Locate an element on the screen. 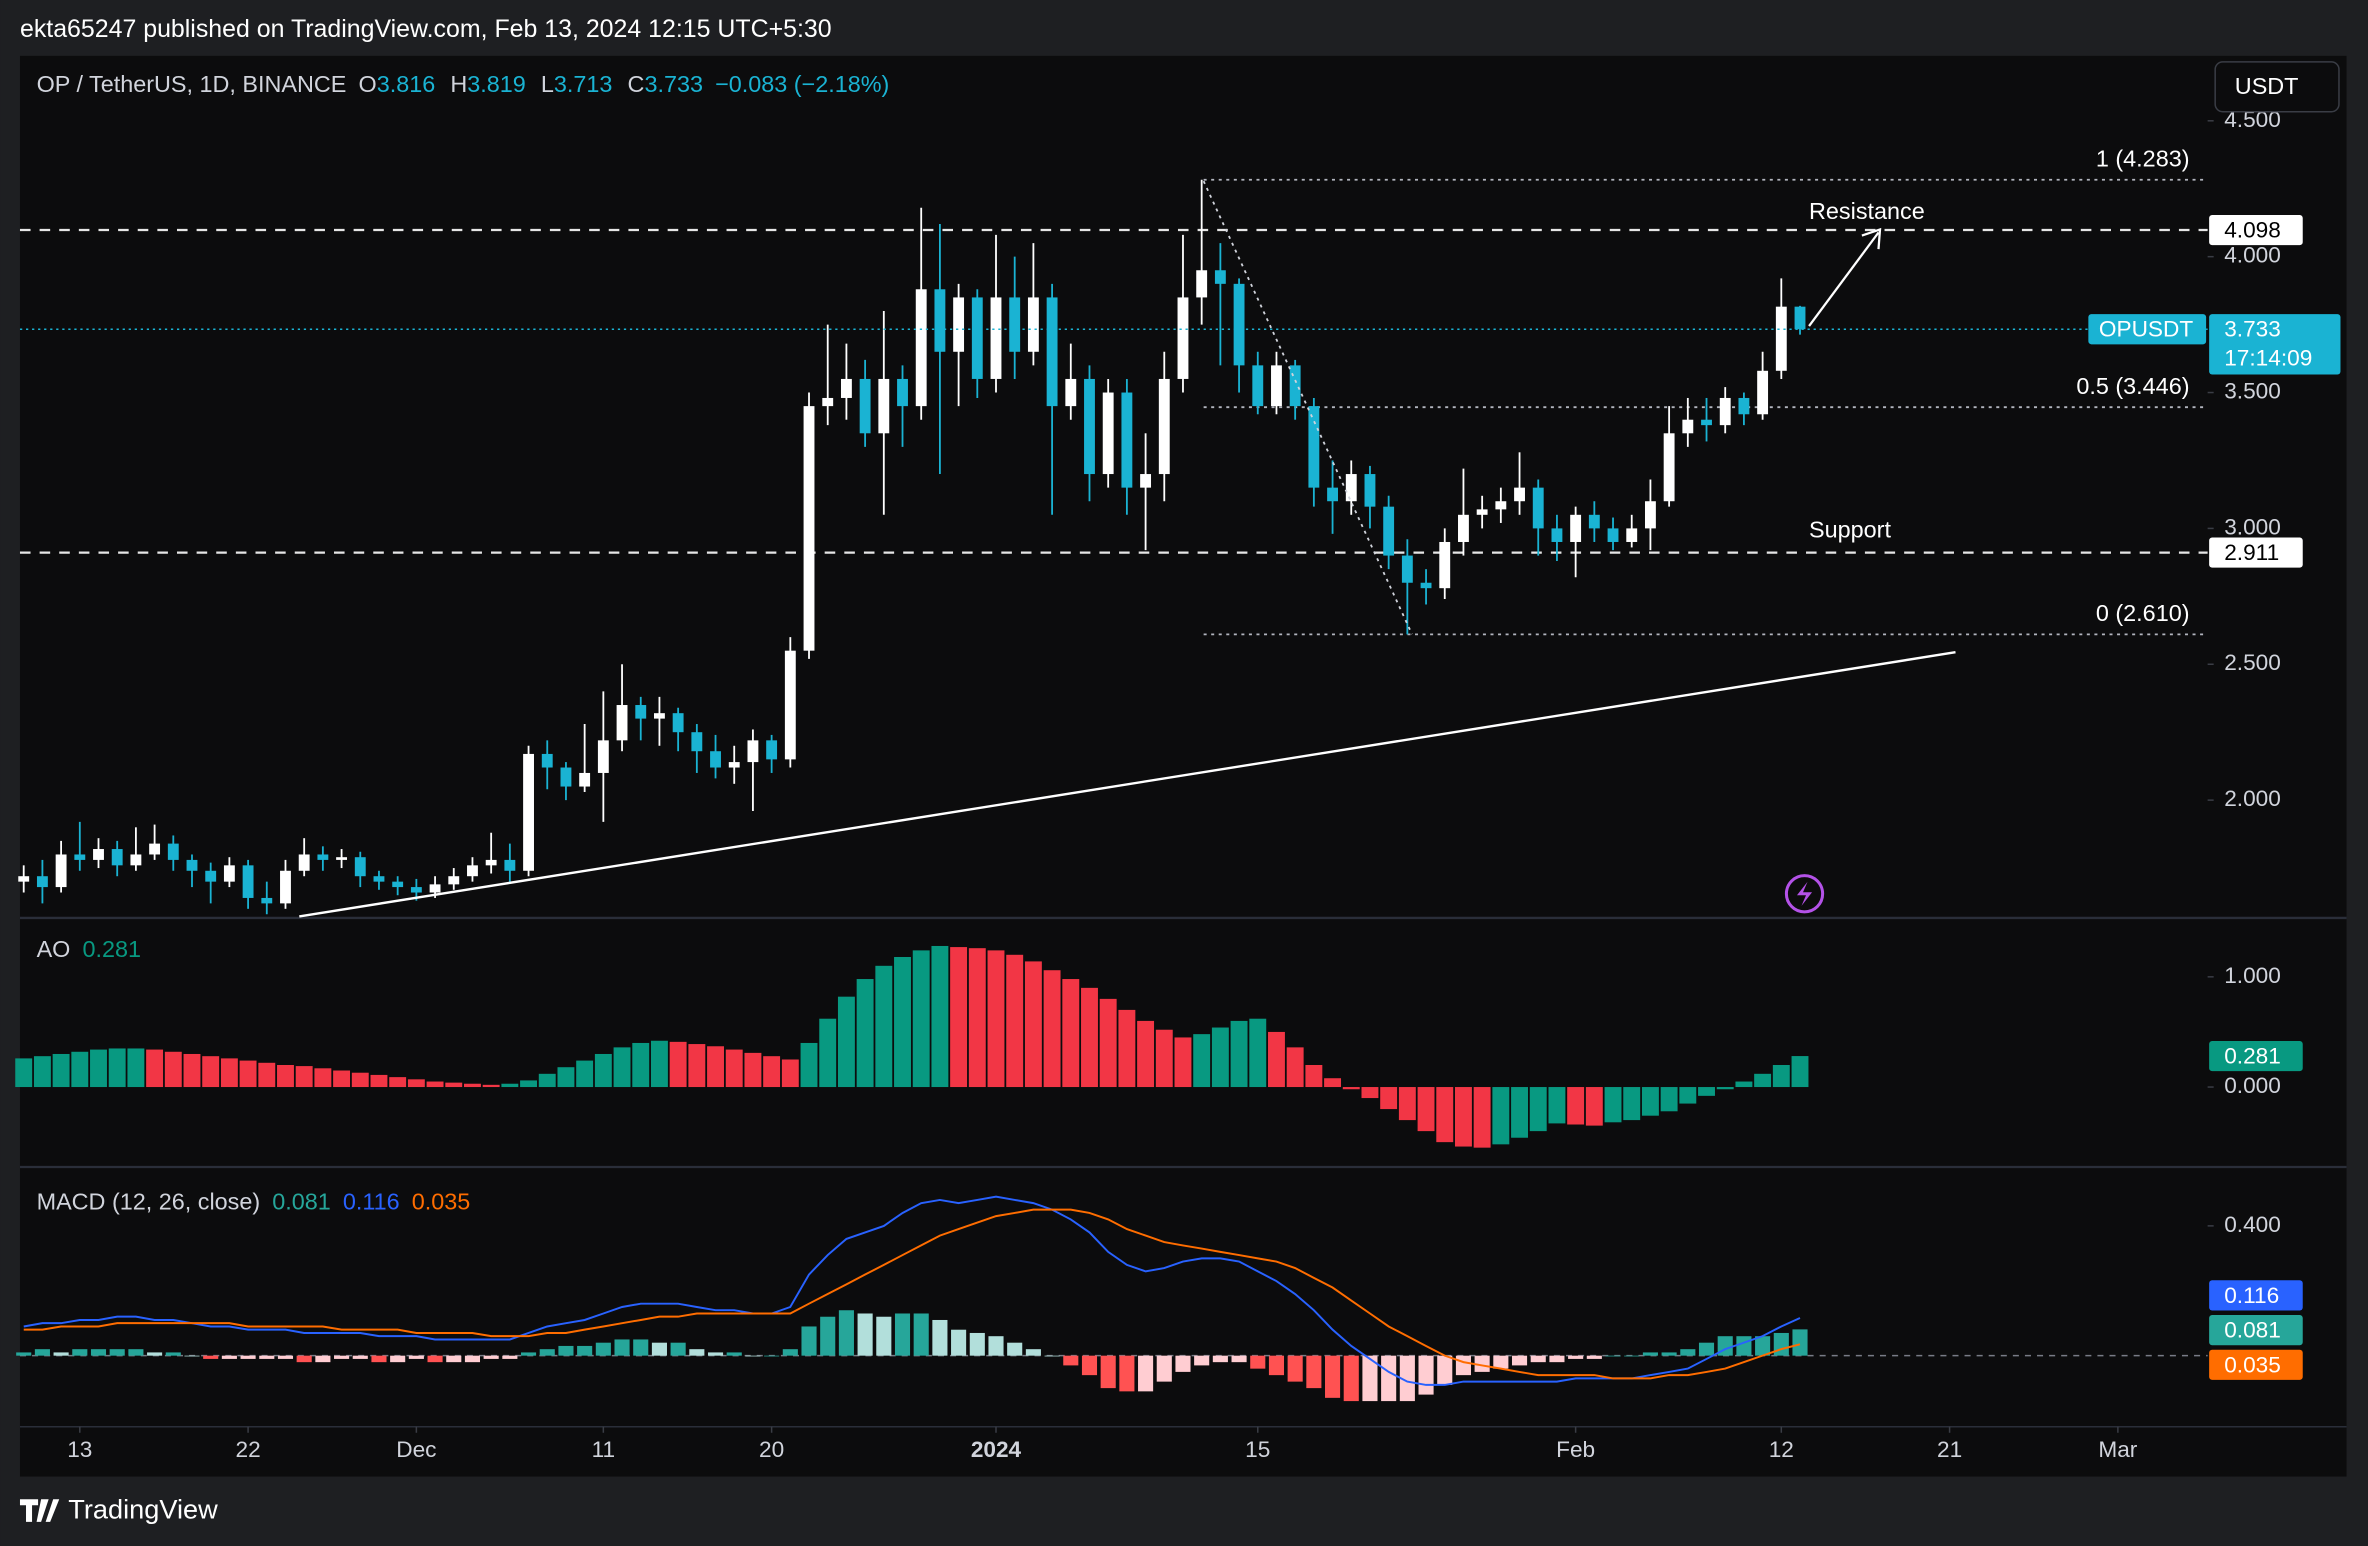  macd-value-tag-bg is located at coordinates (2256, 1295).